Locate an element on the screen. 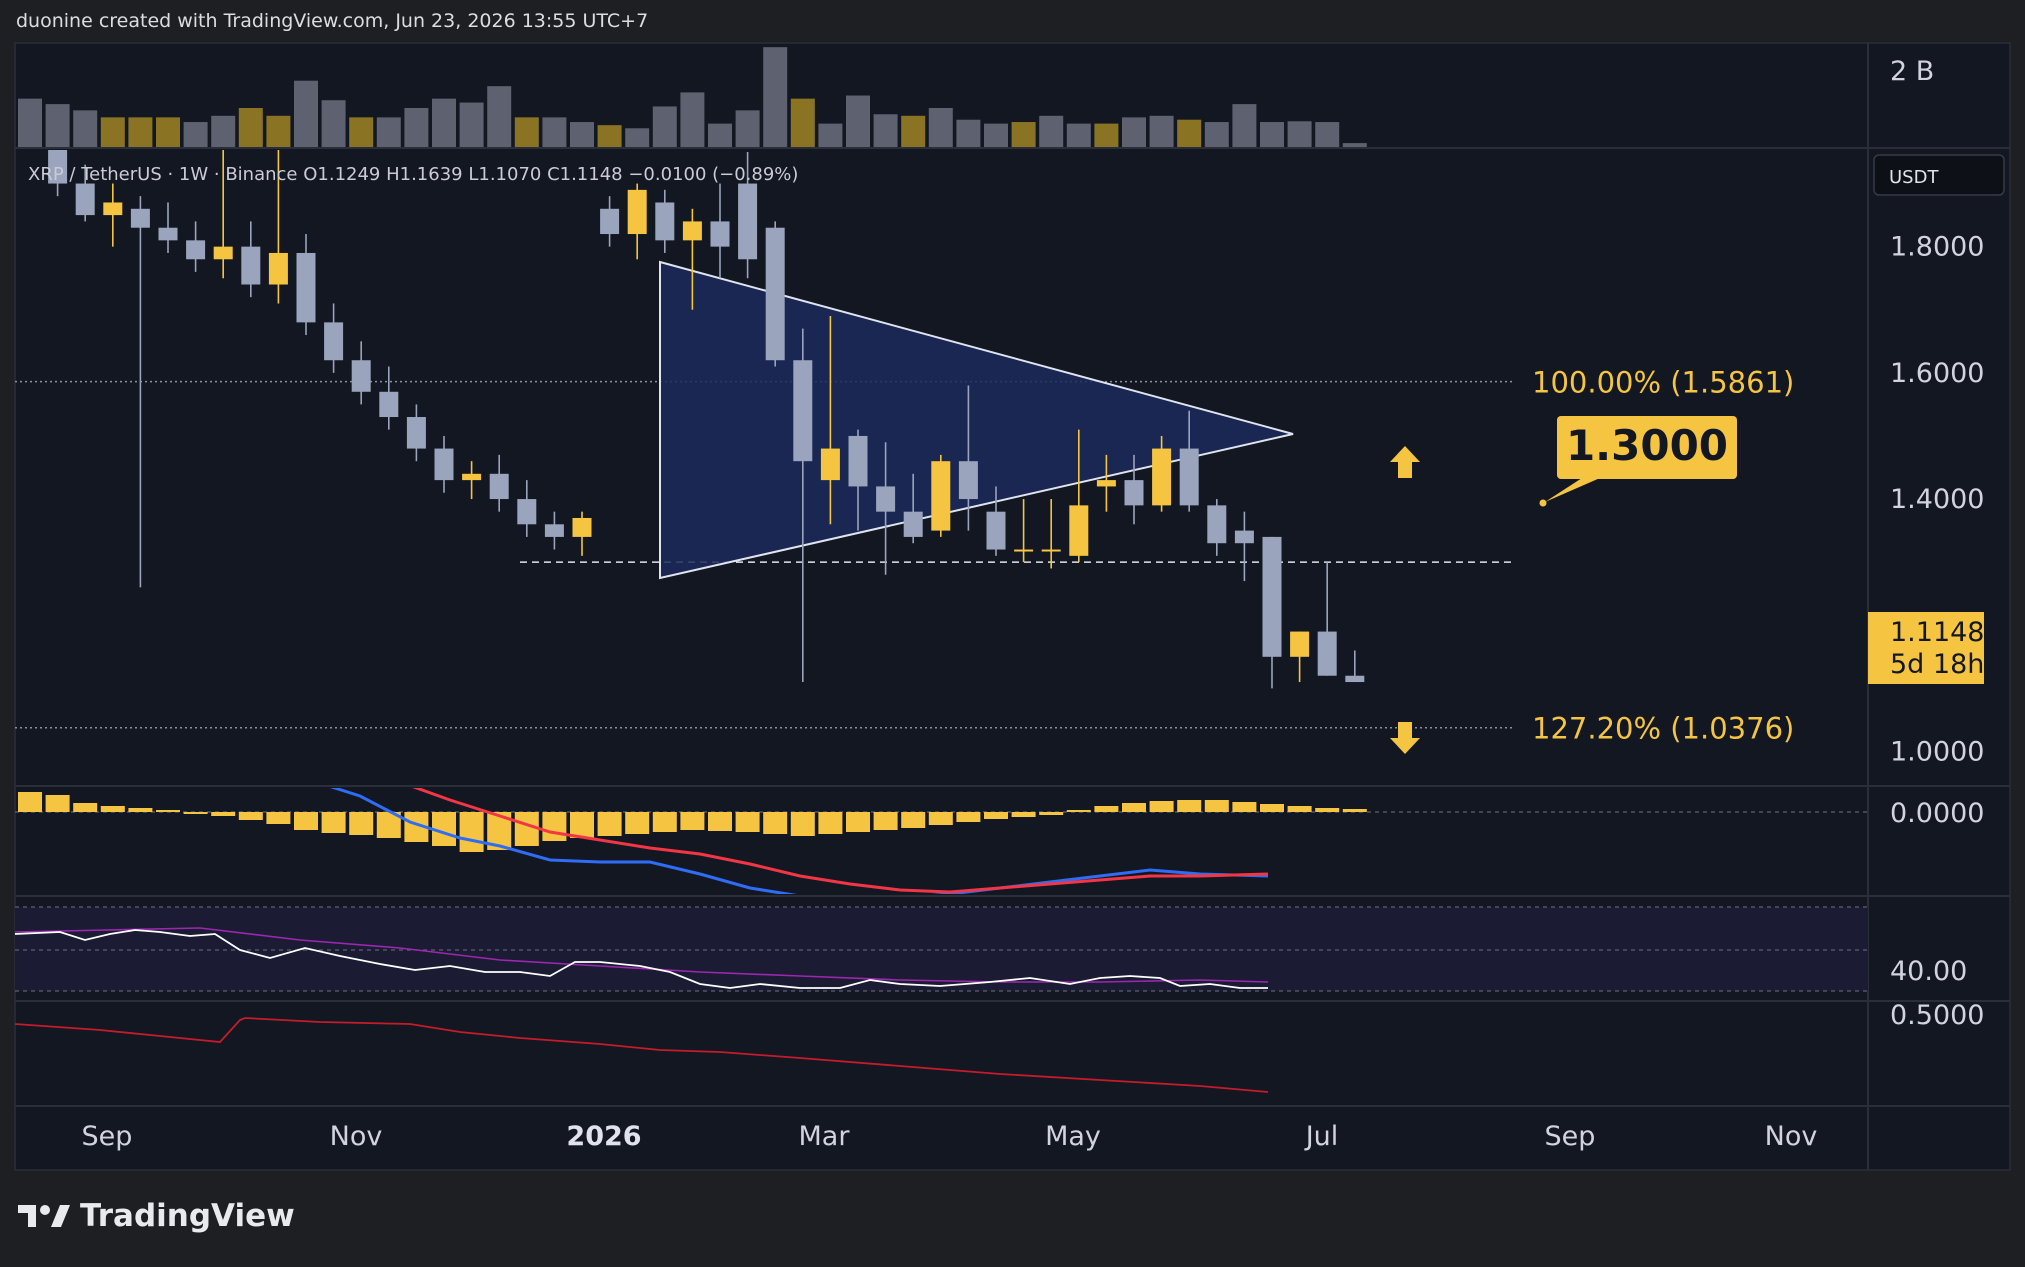  breakdown-down-arrow-icon is located at coordinates (1405, 738).